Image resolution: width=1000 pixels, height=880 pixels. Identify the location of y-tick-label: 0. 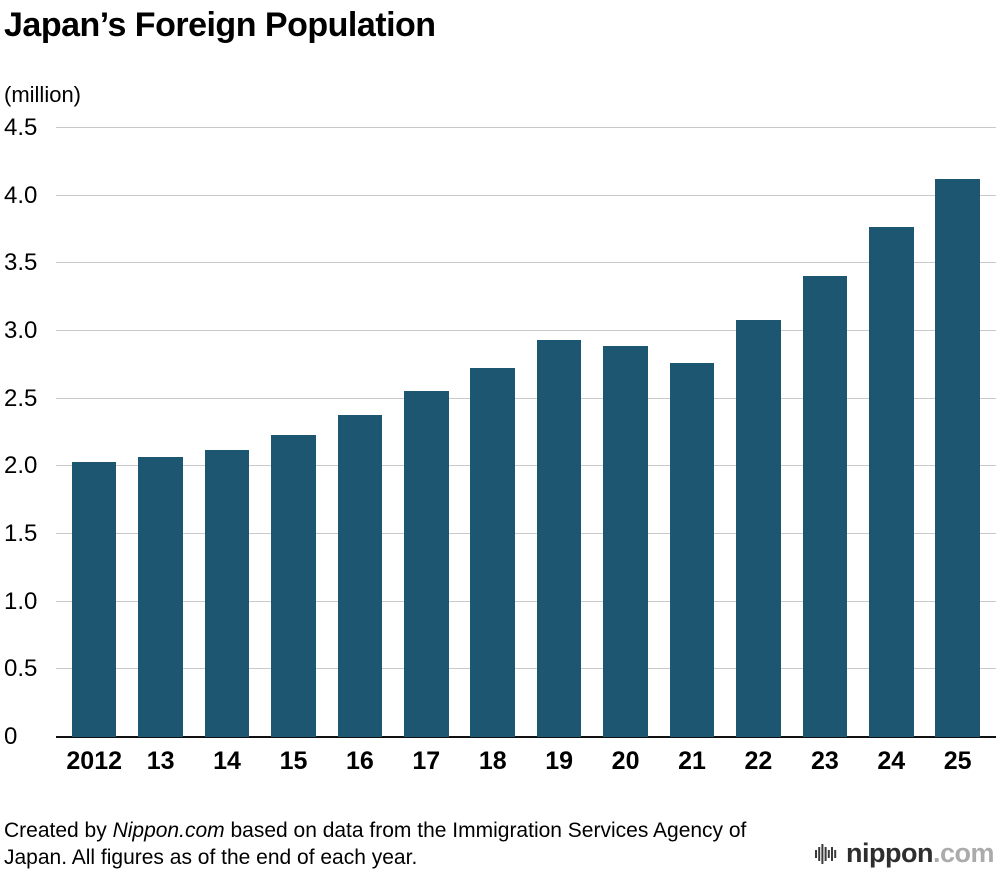
(11, 736).